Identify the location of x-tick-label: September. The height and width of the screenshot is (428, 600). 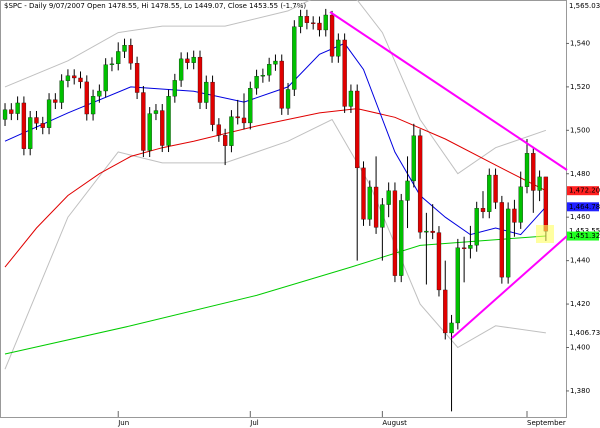
(546, 423).